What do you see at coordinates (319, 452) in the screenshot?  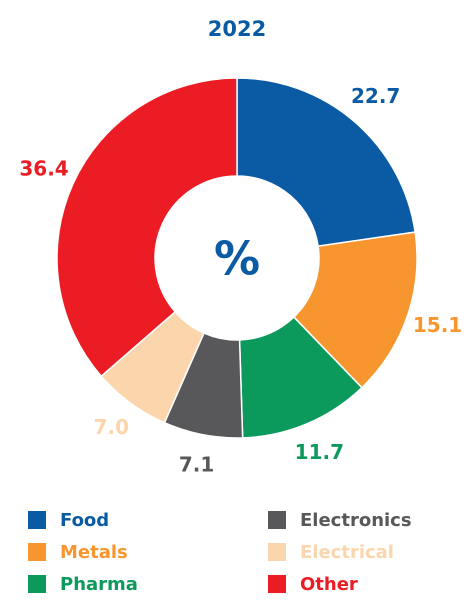 I see `data-label: 11.7` at bounding box center [319, 452].